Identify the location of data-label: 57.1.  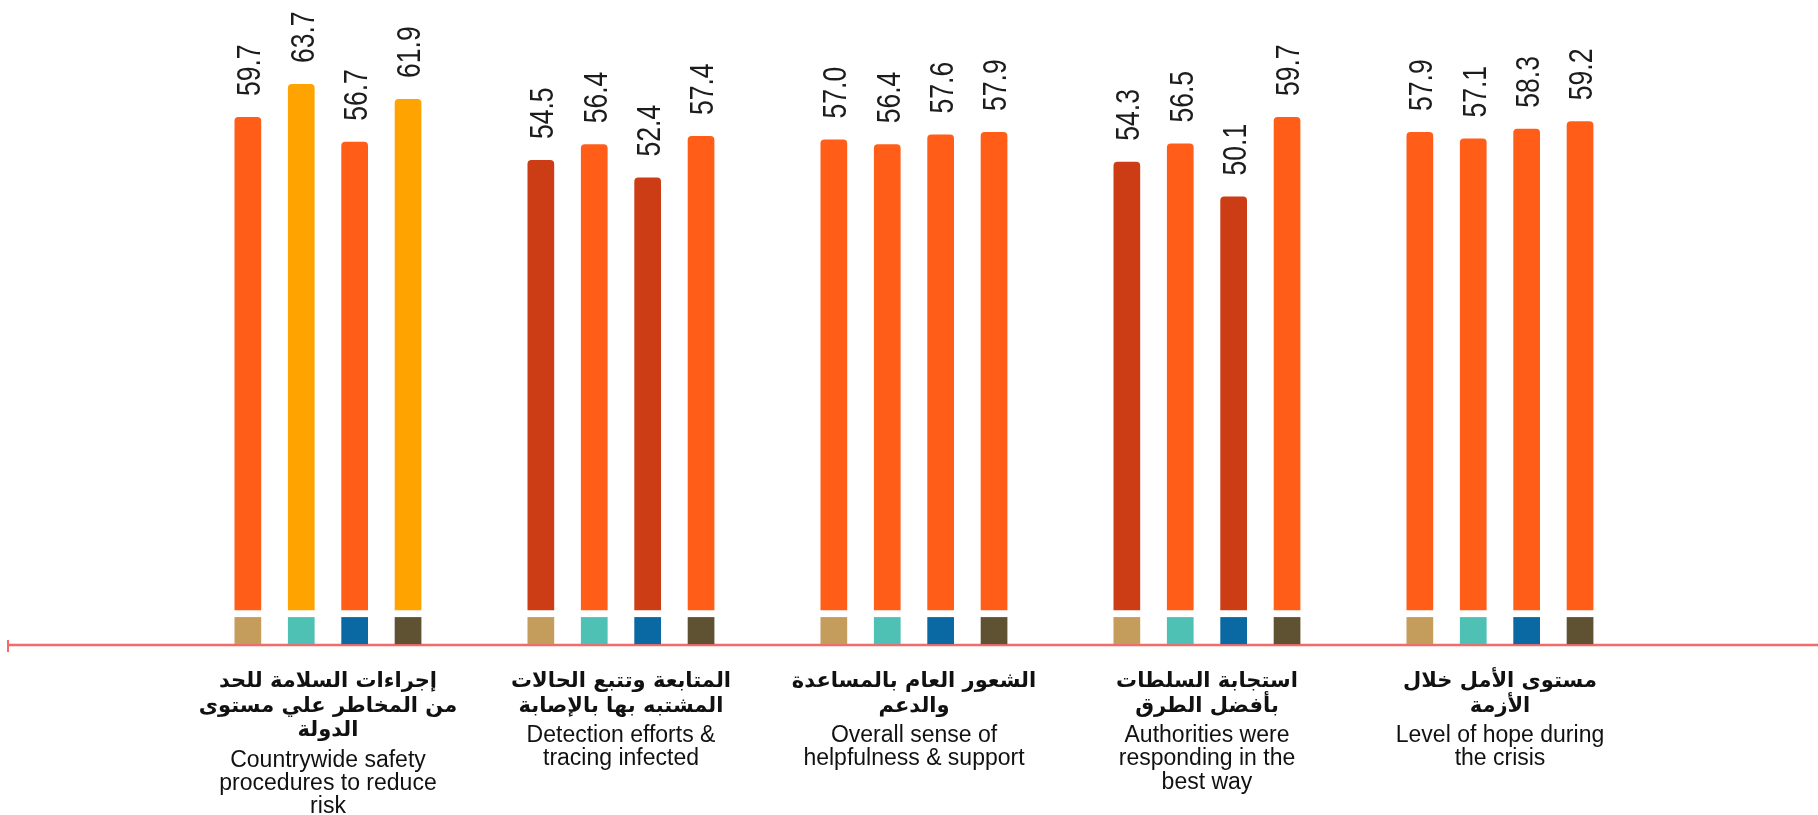
(1473, 91).